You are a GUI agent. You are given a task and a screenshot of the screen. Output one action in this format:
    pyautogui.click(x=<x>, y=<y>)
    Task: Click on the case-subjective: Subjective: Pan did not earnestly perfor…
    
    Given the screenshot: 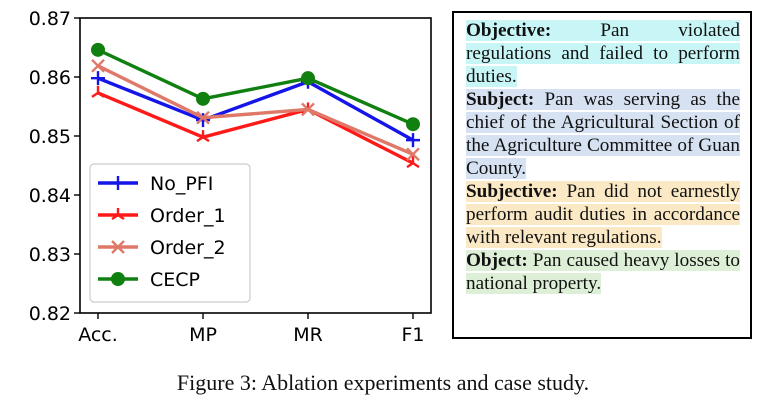 What is the action you would take?
    pyautogui.click(x=603, y=214)
    